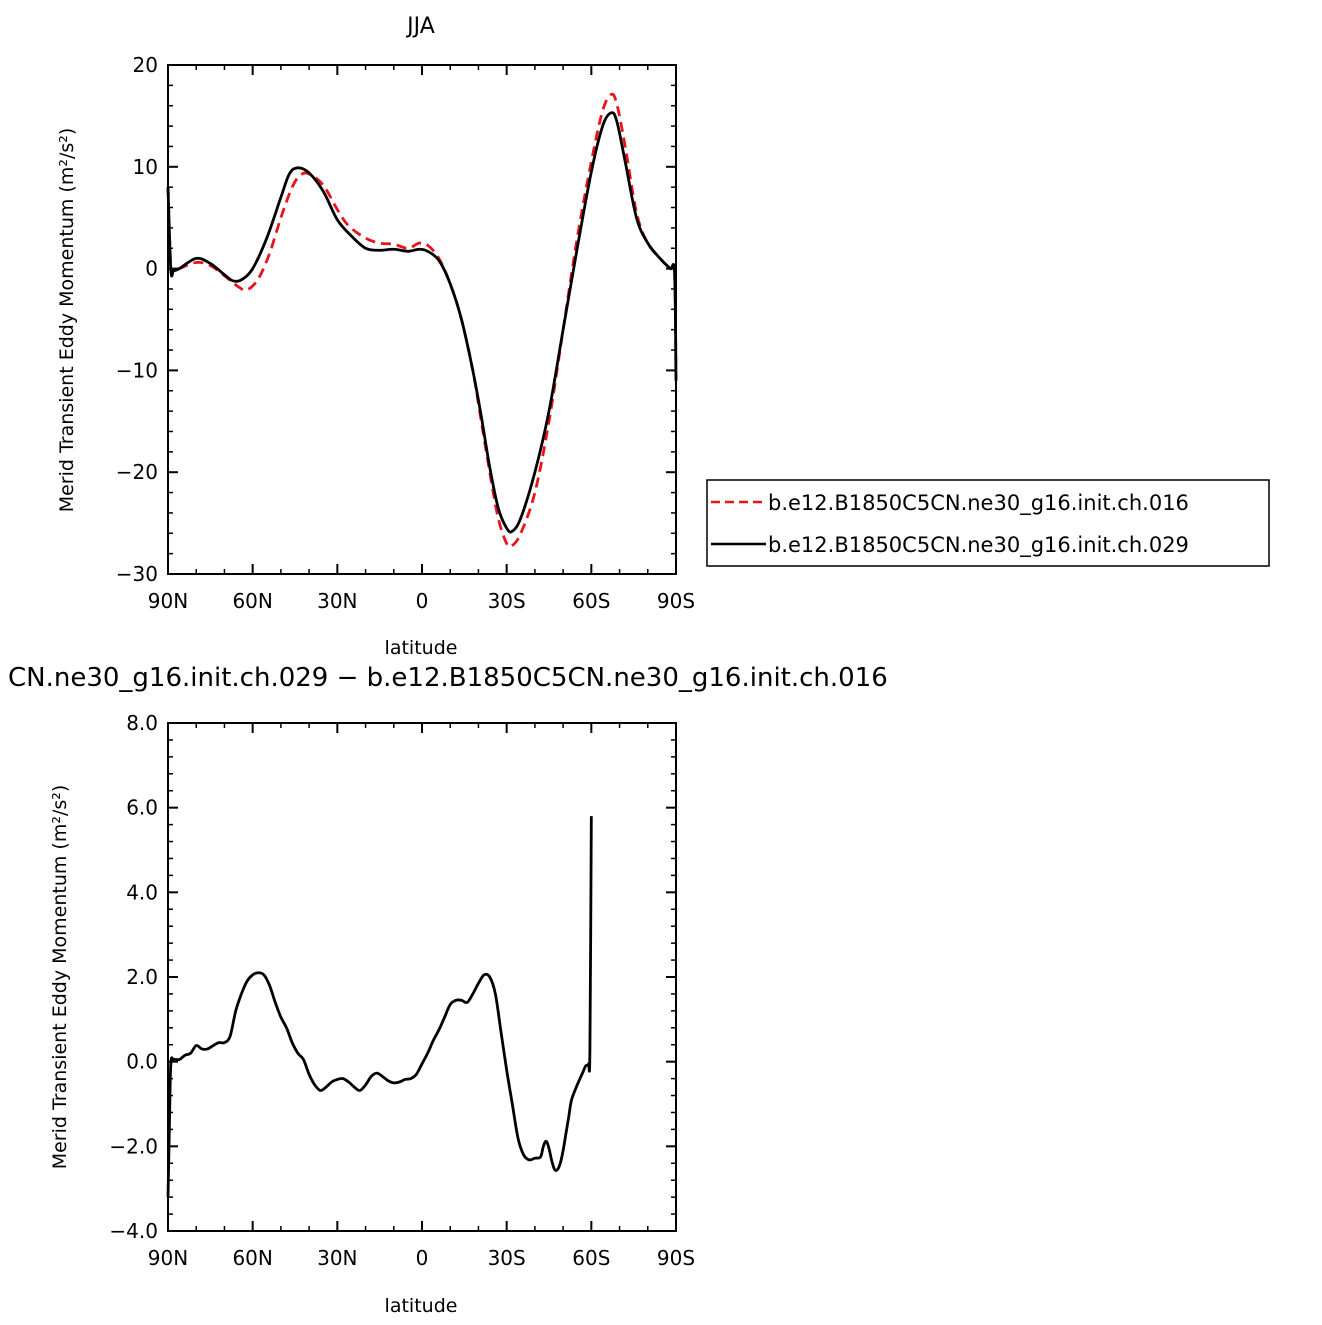 The image size is (1322, 1325). Describe the element at coordinates (137, 370) in the screenshot. I see `top-y-tick-label: −10` at that location.